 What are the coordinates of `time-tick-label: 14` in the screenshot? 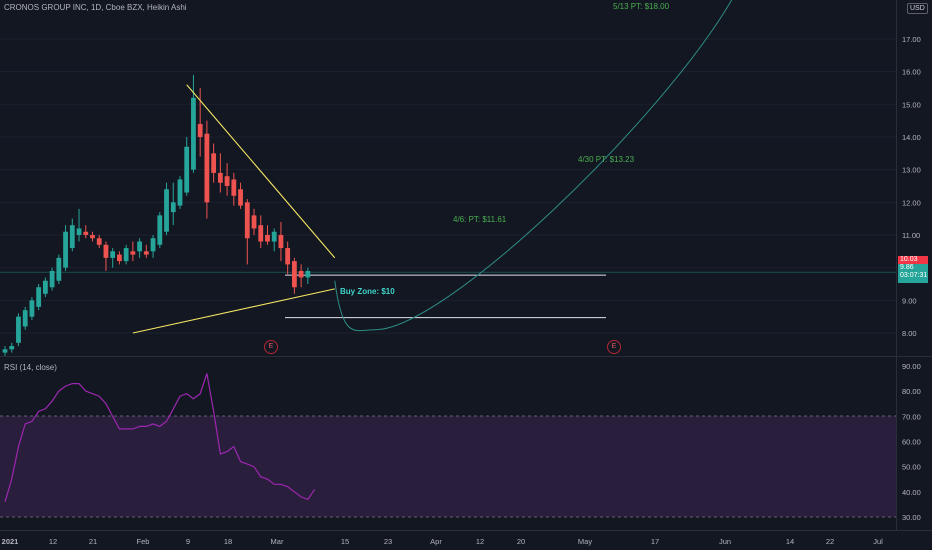 It's located at (790, 541).